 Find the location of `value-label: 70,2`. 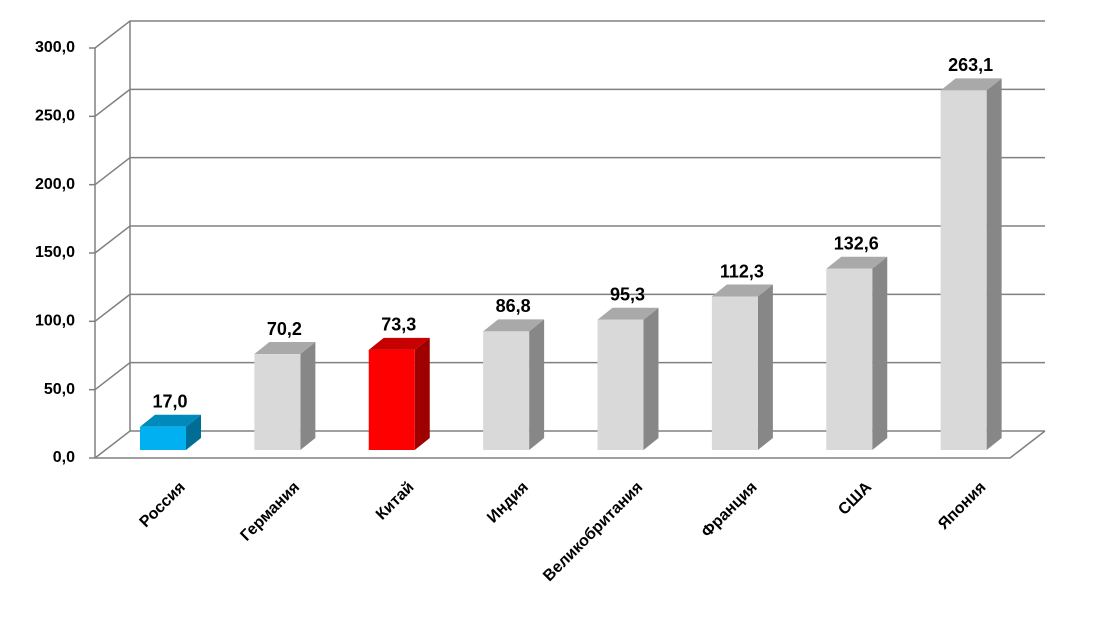

value-label: 70,2 is located at coordinates (284, 329).